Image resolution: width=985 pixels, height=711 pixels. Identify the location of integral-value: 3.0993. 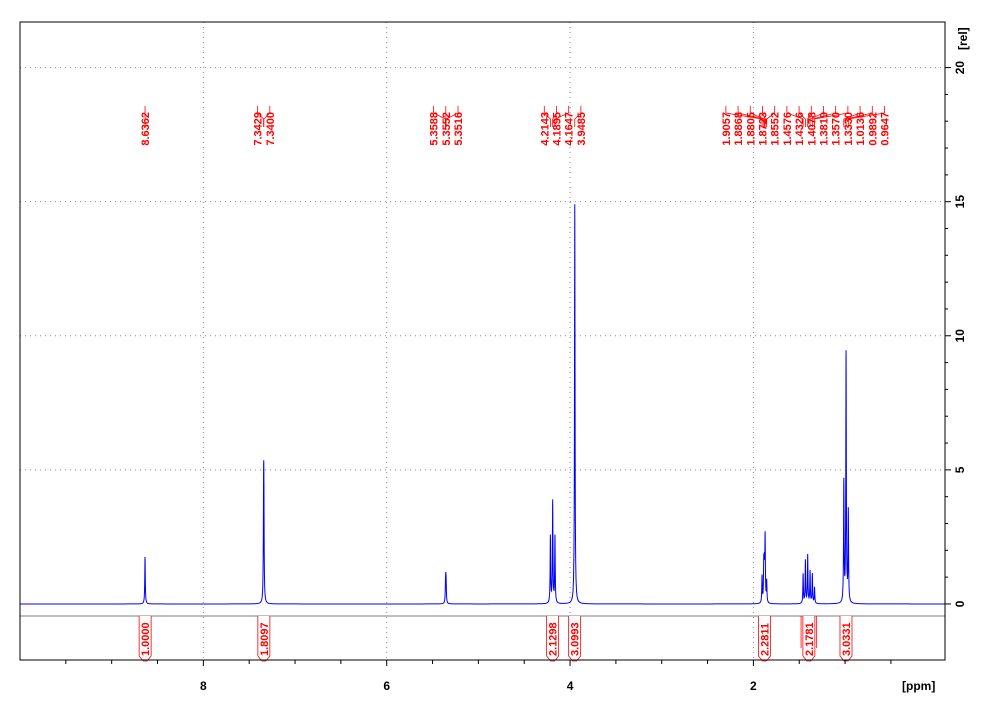
(576, 639).